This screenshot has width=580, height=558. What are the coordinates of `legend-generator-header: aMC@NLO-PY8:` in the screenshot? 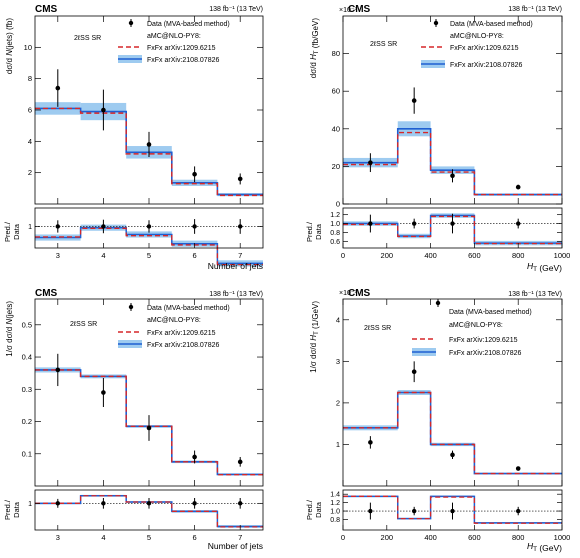 It's located at (476, 325).